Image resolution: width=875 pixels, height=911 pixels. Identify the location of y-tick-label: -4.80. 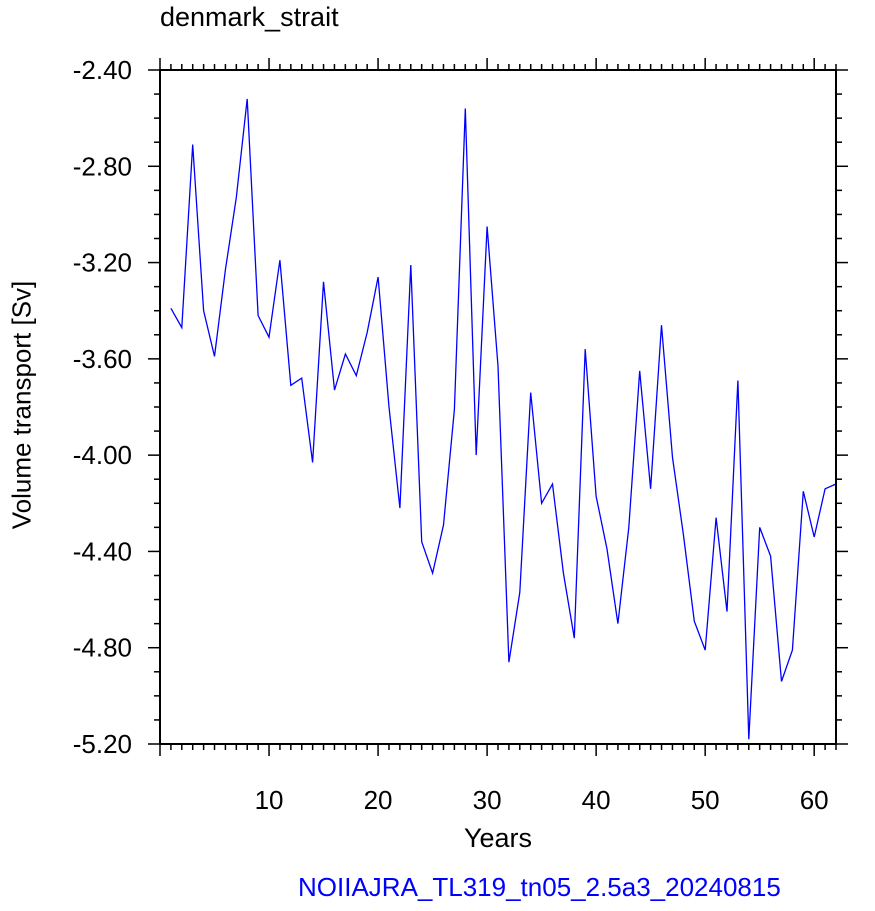
(102, 648).